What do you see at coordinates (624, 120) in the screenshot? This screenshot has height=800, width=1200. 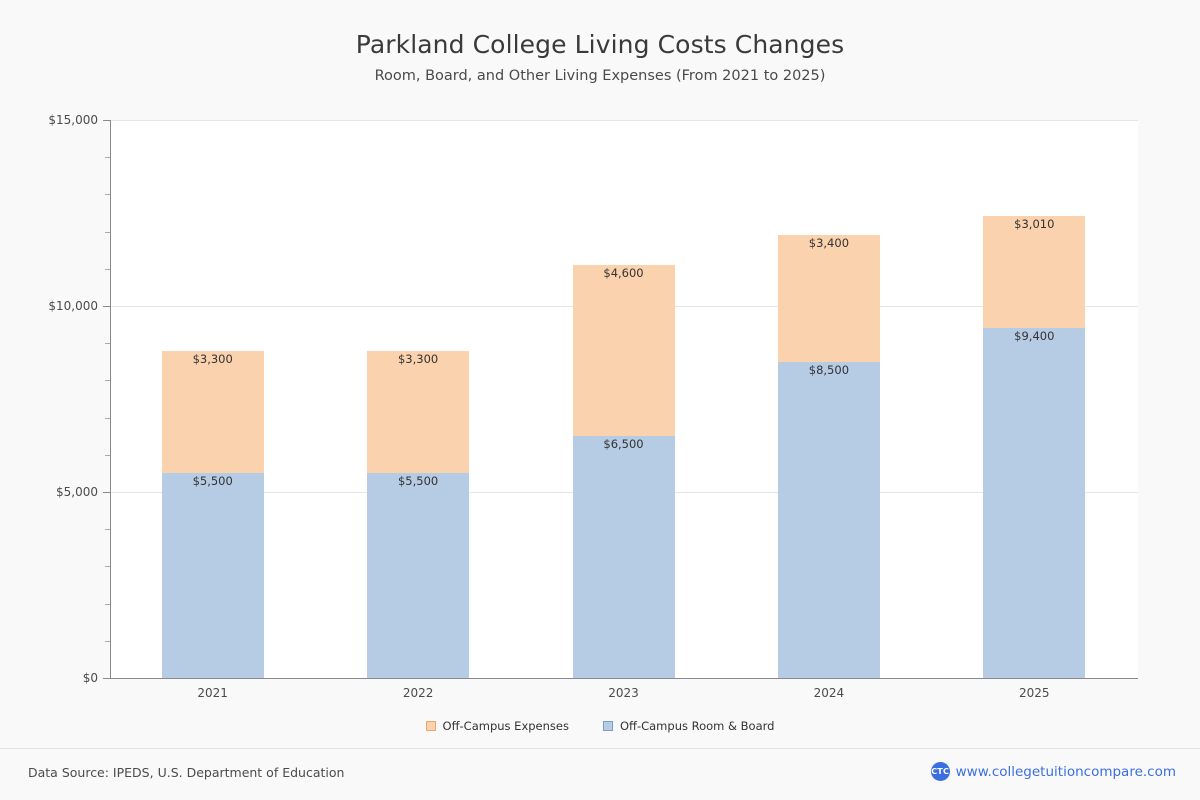 I see `y-gridline` at bounding box center [624, 120].